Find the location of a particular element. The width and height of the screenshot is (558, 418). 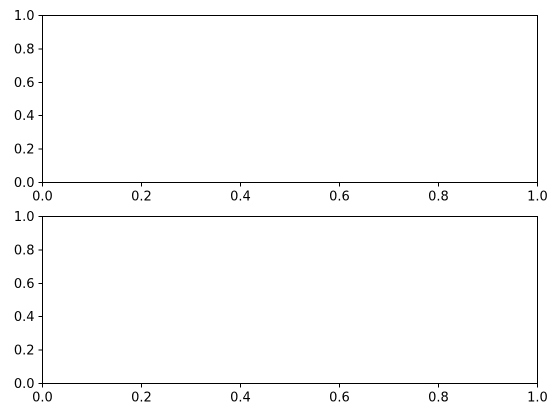

top-axes-ytick-label: 0.8 is located at coordinates (24, 49).